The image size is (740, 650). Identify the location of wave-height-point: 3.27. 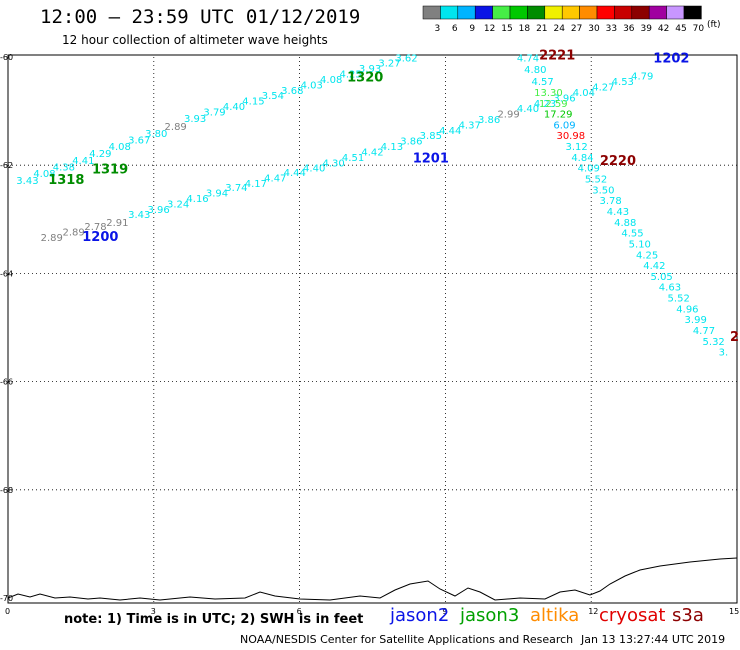
(389, 64).